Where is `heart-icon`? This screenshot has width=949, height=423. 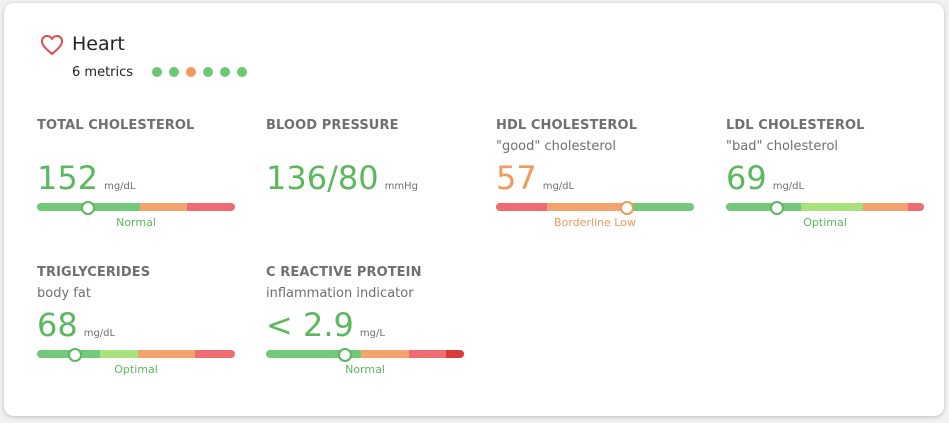
heart-icon is located at coordinates (52, 45).